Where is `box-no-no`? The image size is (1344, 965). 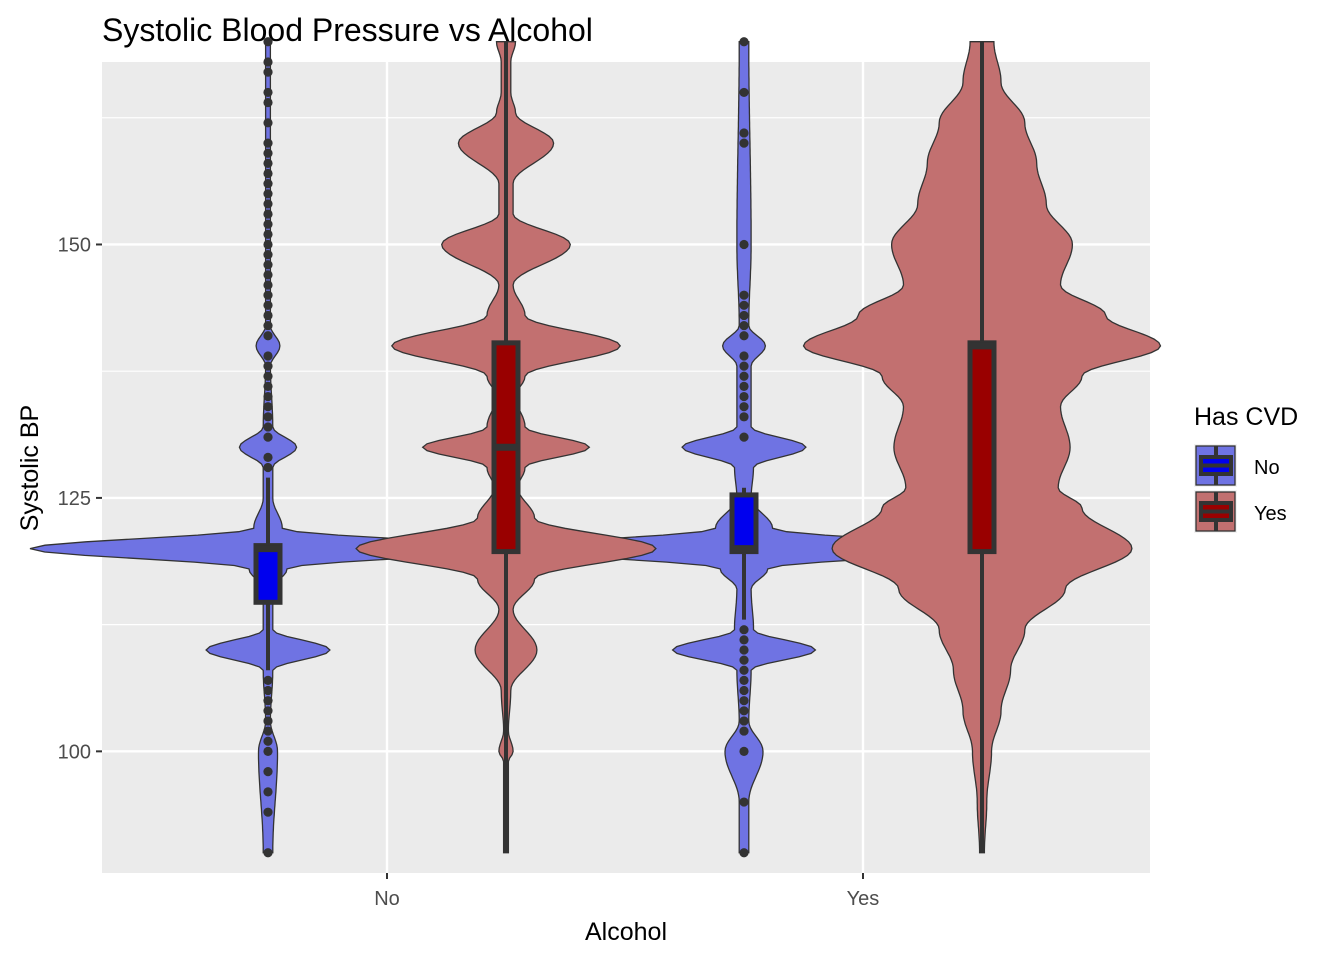 box-no-no is located at coordinates (268, 574).